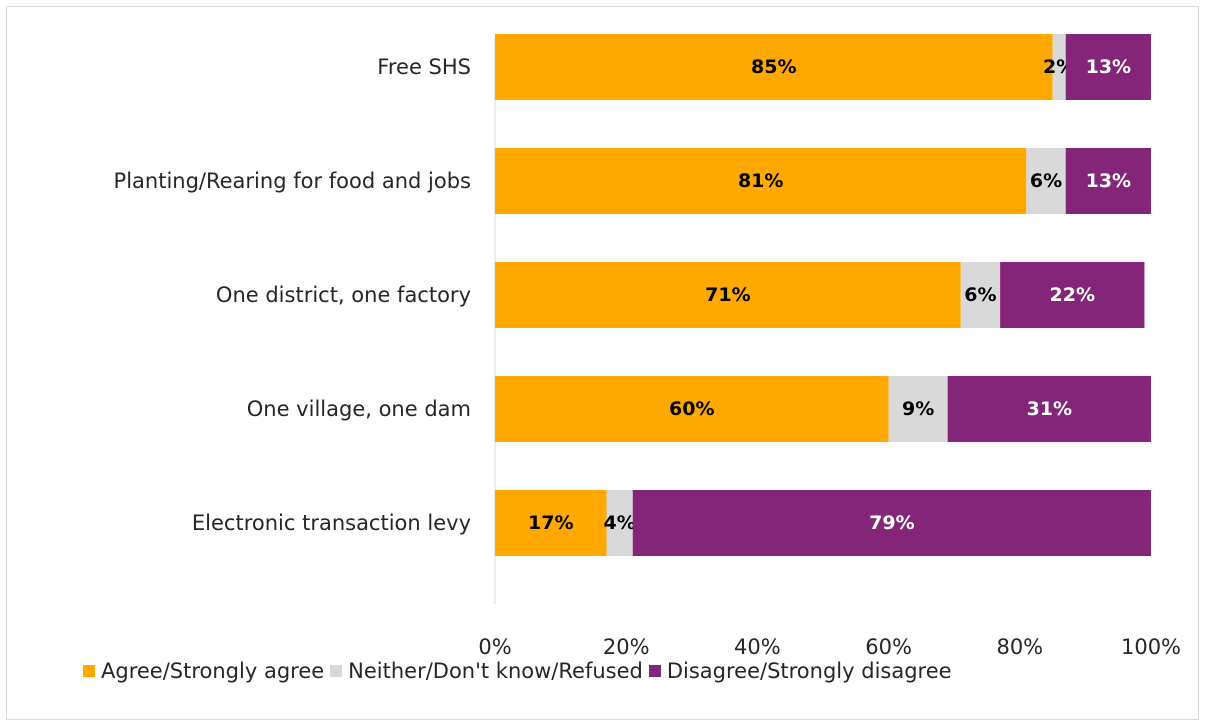 The image size is (1206, 727). Describe the element at coordinates (331, 523) in the screenshot. I see `category-label: Electronic transaction levy` at that location.